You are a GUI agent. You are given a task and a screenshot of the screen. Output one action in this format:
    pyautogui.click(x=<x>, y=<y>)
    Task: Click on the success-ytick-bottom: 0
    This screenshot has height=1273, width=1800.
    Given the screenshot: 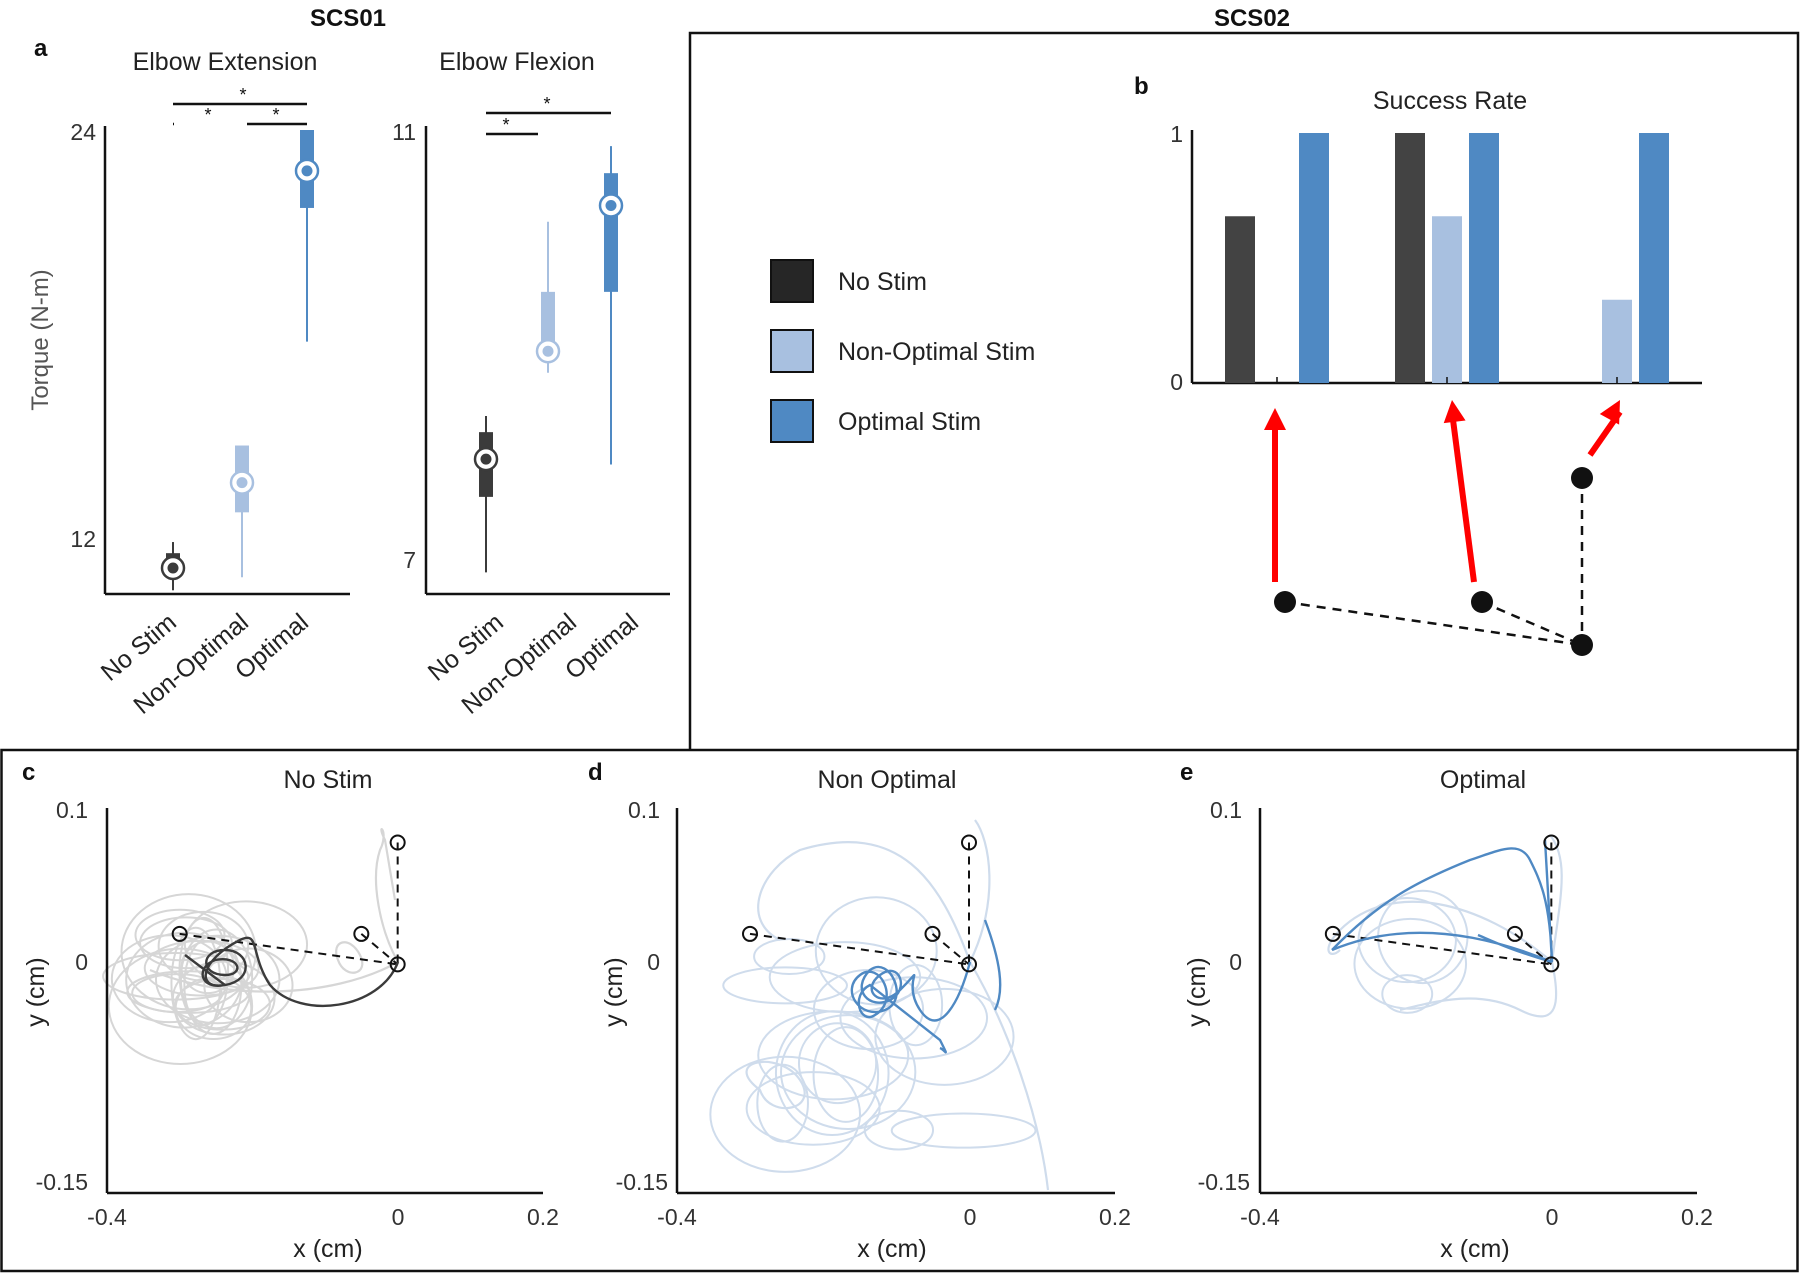 What is the action you would take?
    pyautogui.click(x=1176, y=382)
    